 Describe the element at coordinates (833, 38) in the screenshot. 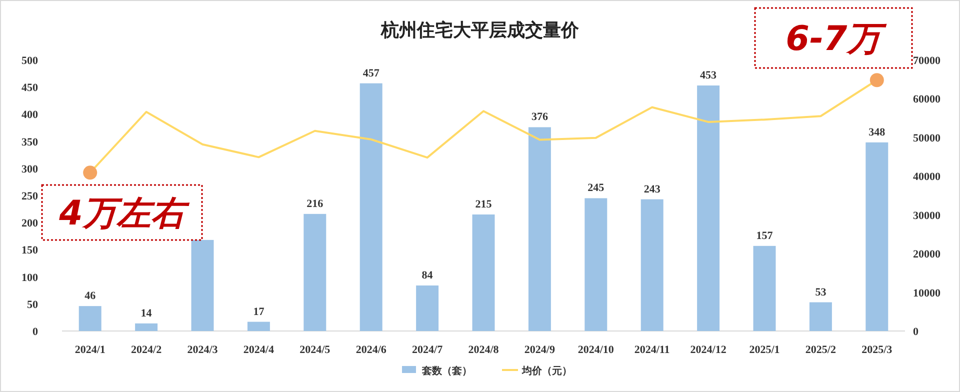

I see `annotation: 6-7万` at that location.